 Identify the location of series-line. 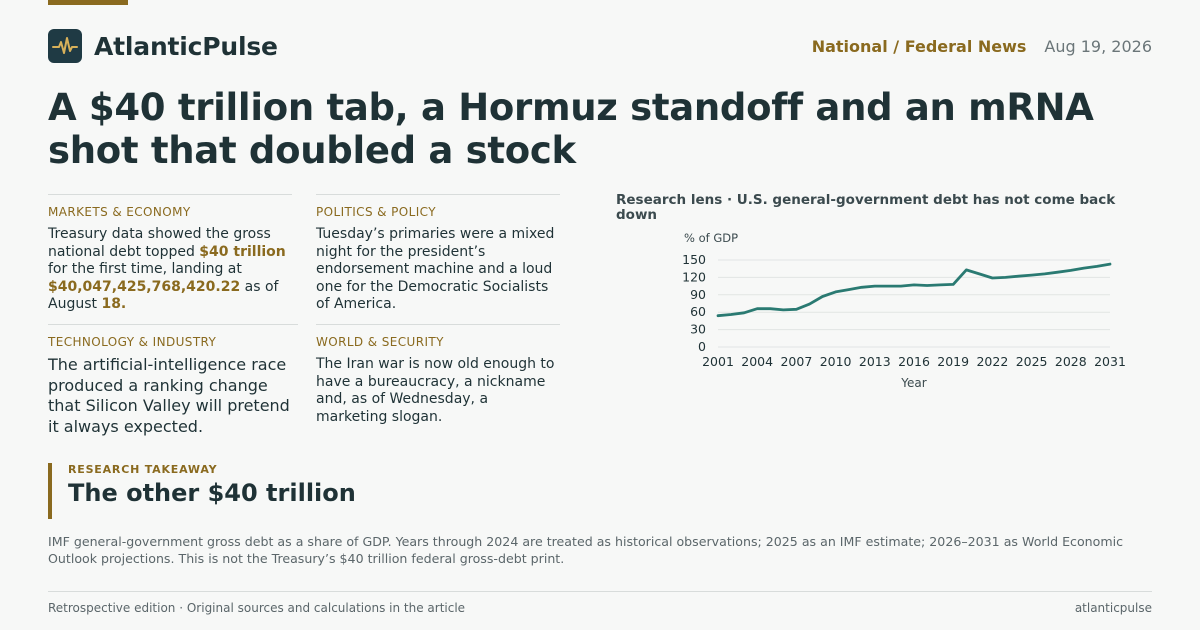
(914, 290).